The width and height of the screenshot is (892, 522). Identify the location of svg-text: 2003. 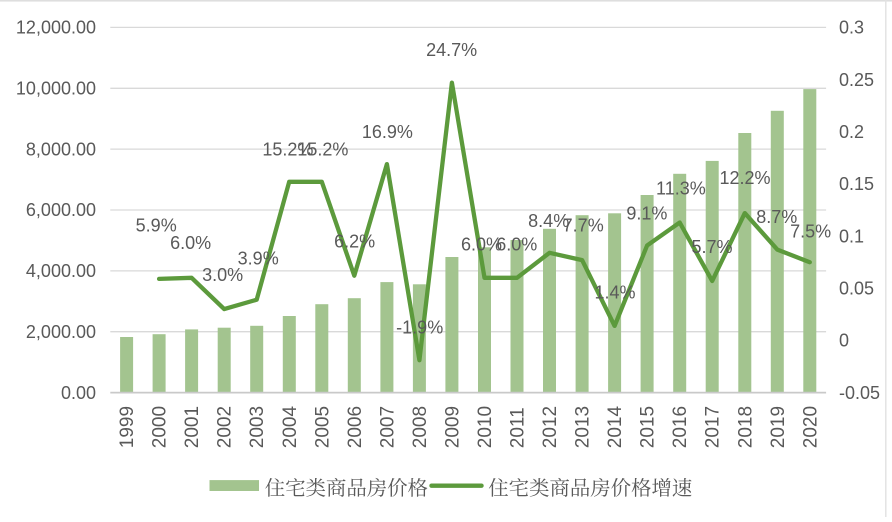
(257, 427).